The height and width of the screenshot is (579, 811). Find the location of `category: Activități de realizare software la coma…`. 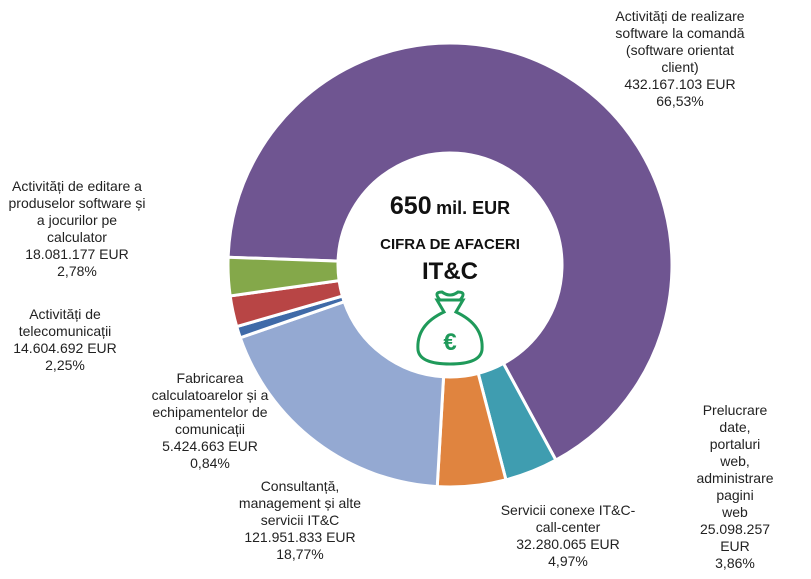

category: Activități de realizare software la coma… is located at coordinates (680, 41).